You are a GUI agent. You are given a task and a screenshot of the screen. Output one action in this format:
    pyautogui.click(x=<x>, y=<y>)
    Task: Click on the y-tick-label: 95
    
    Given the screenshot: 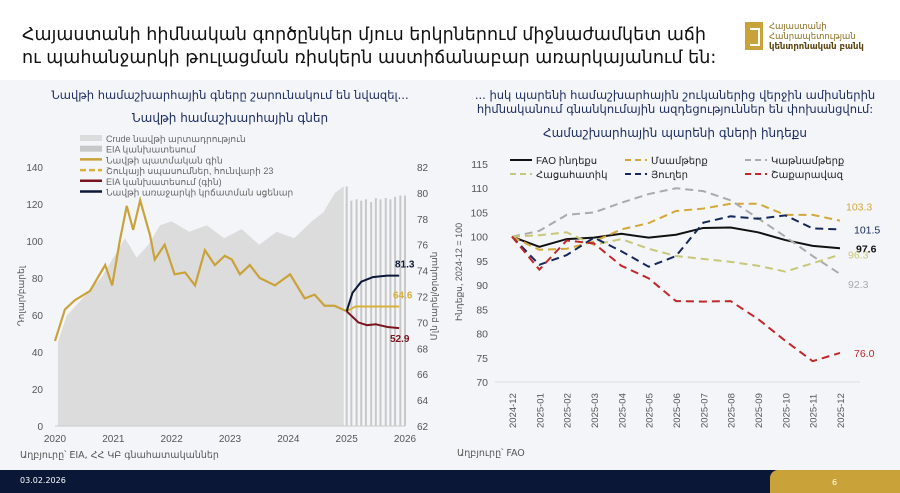 What is the action you would take?
    pyautogui.click(x=482, y=262)
    